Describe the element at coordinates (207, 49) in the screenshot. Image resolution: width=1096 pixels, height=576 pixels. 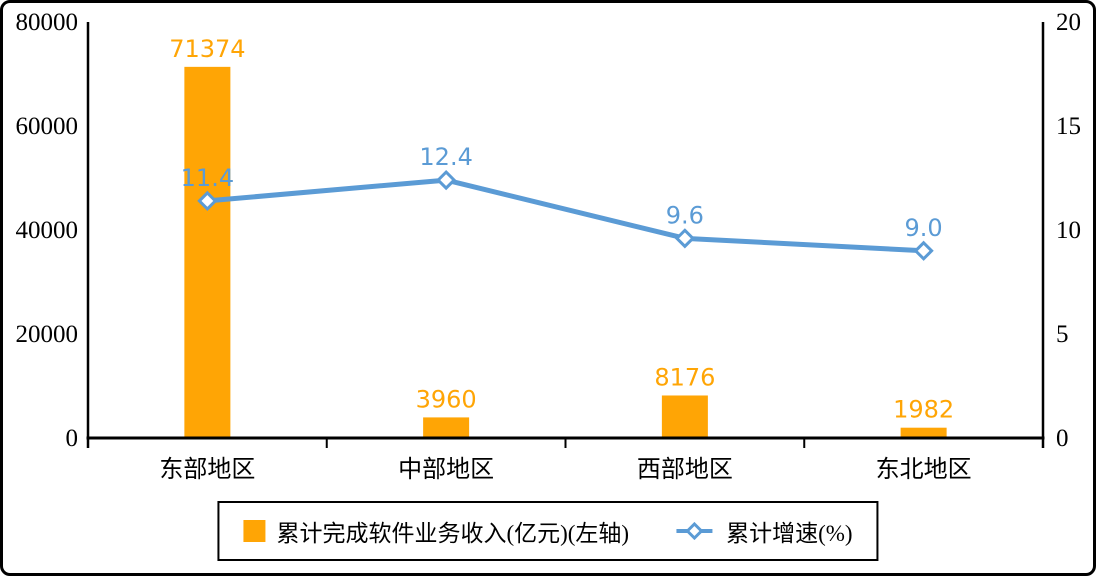
I see `bar-value-label: 71374` at that location.